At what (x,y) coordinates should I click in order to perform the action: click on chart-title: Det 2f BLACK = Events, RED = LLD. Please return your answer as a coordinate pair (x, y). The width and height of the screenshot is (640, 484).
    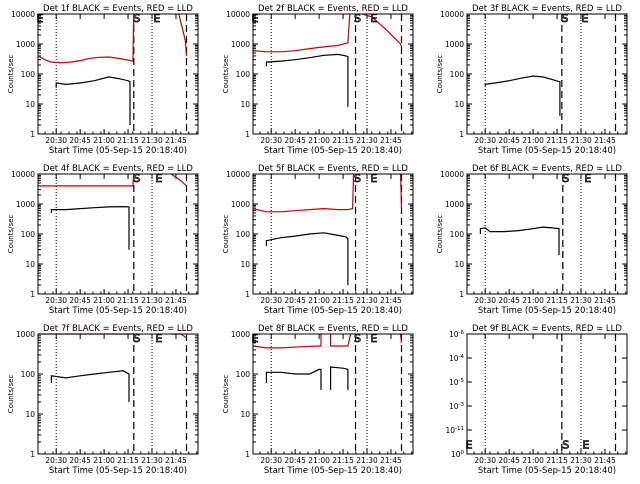
    Looking at the image, I should click on (333, 9).